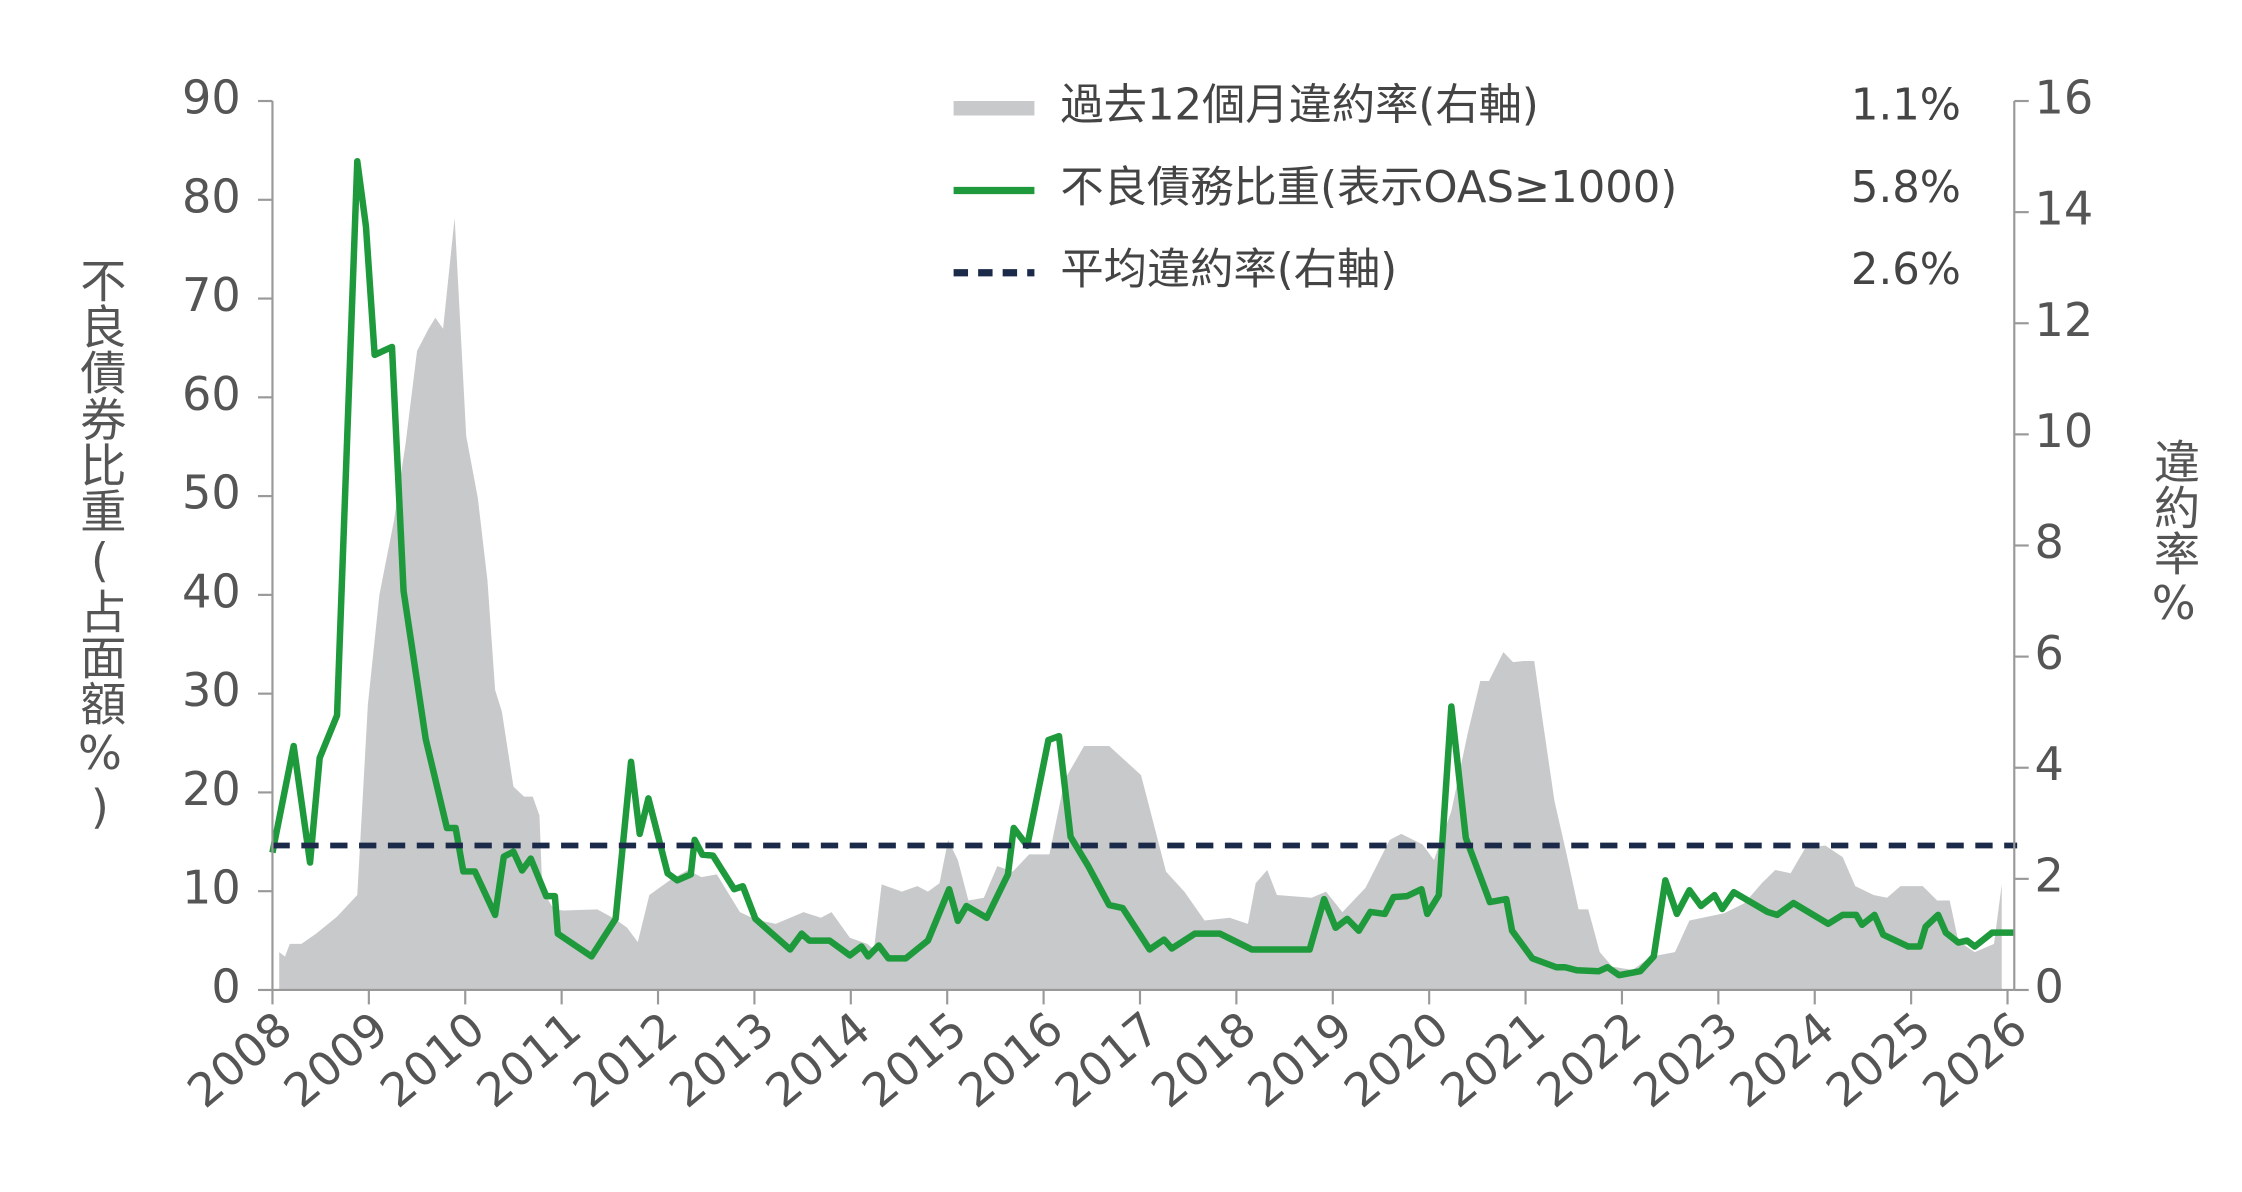 This screenshot has width=2242, height=1192. What do you see at coordinates (336, 1059) in the screenshot?
I see `x-tick-label: 2009` at bounding box center [336, 1059].